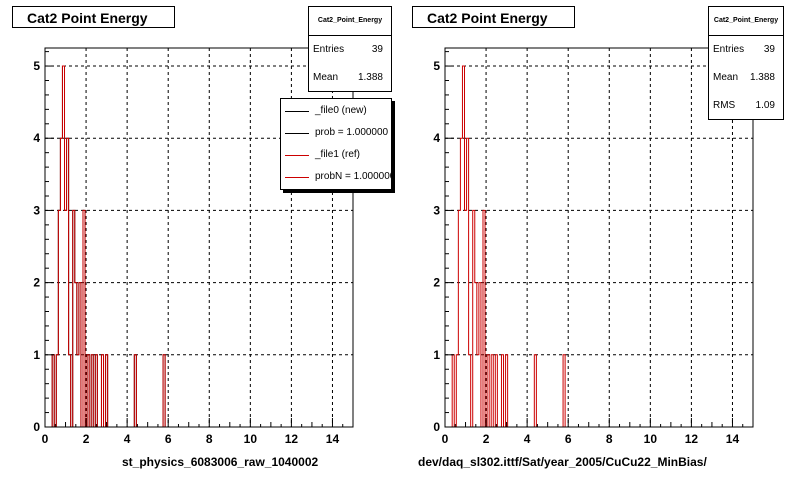  Describe the element at coordinates (746, 106) in the screenshot. I see `stats-row-rms: RMS 1.09` at that location.